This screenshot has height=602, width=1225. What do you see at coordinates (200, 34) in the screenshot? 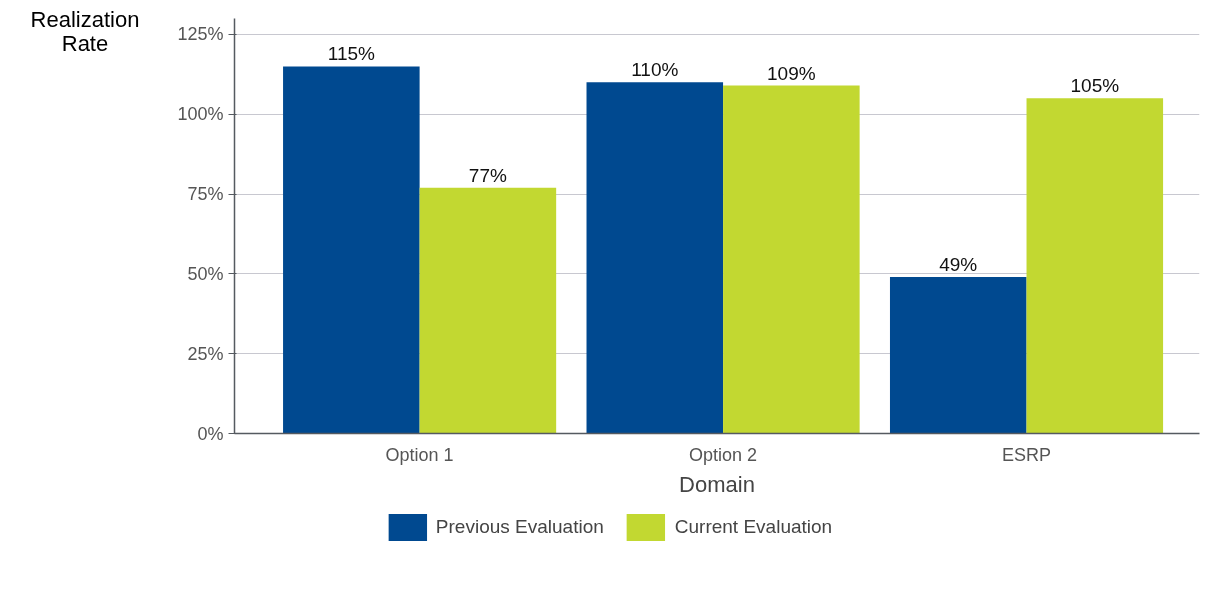
I see `y-tick-label: 125%` at bounding box center [200, 34].